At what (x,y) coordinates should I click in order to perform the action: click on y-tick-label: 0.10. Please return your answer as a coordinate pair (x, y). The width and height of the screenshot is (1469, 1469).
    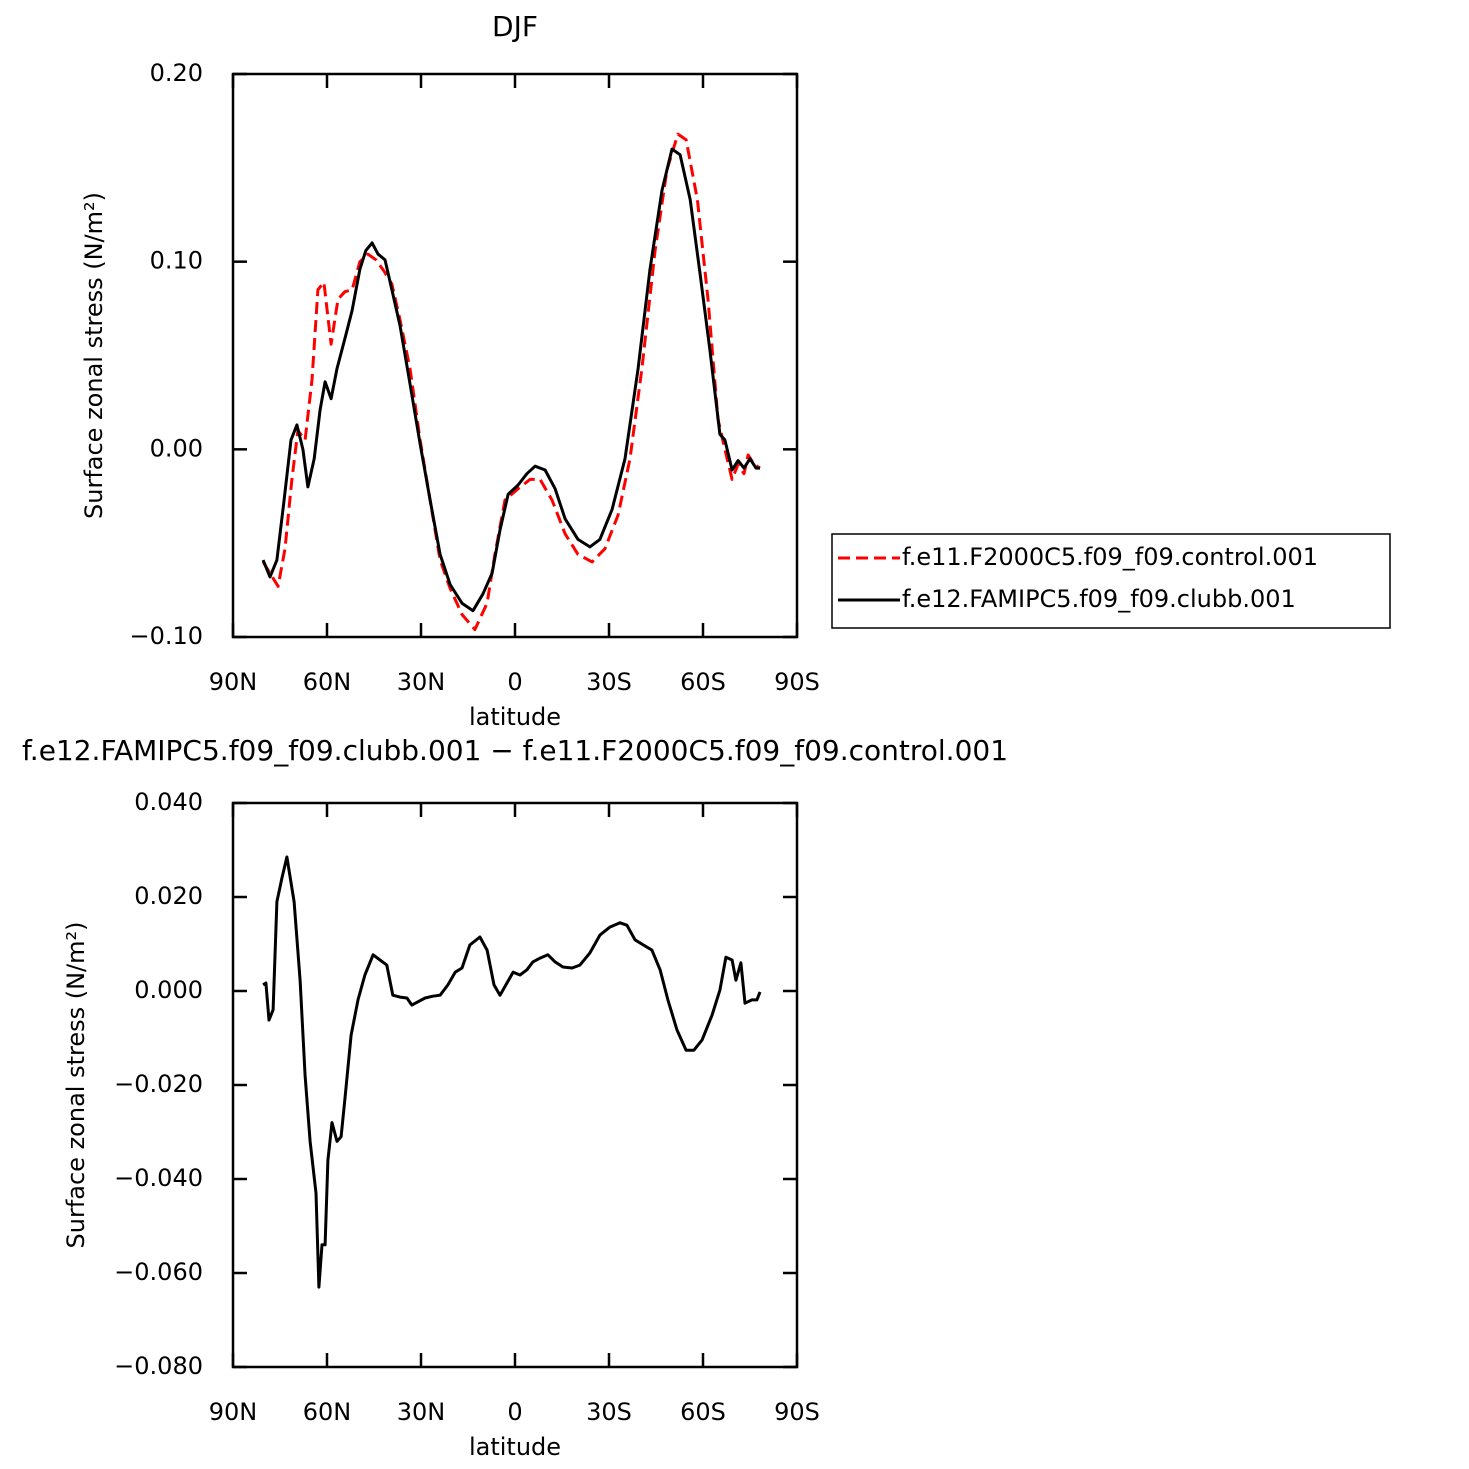
    Looking at the image, I should click on (176, 261).